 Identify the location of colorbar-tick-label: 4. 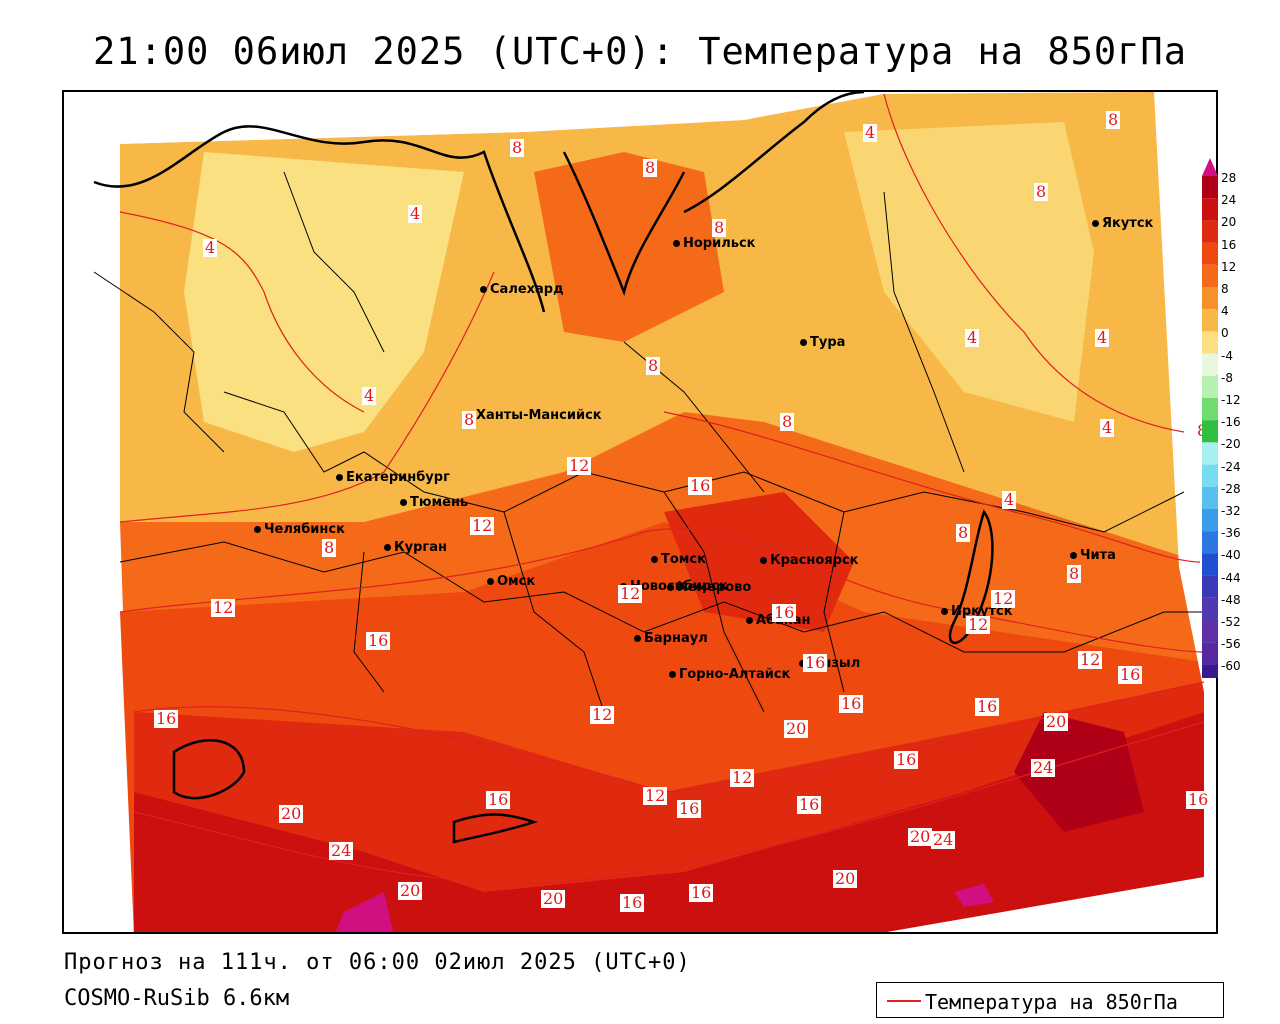
(1225, 311).